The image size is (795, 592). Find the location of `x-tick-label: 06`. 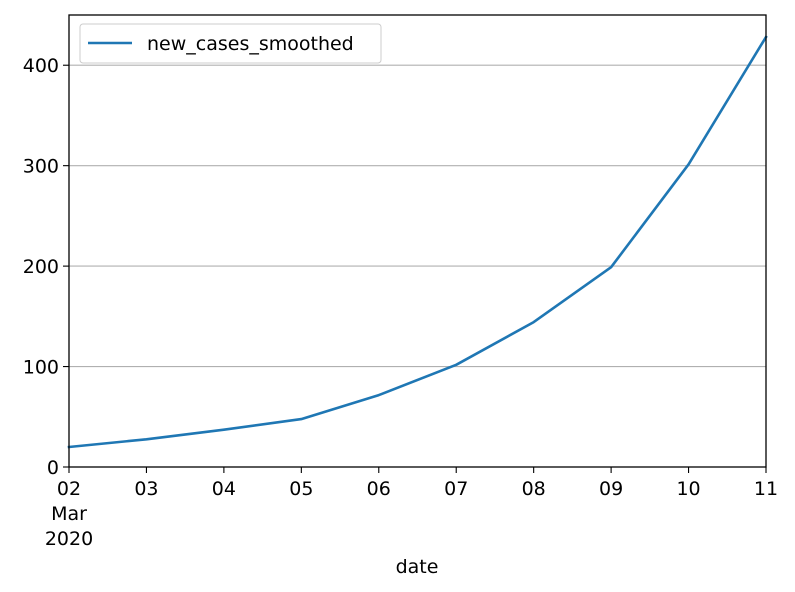

x-tick-label: 06 is located at coordinates (379, 489).